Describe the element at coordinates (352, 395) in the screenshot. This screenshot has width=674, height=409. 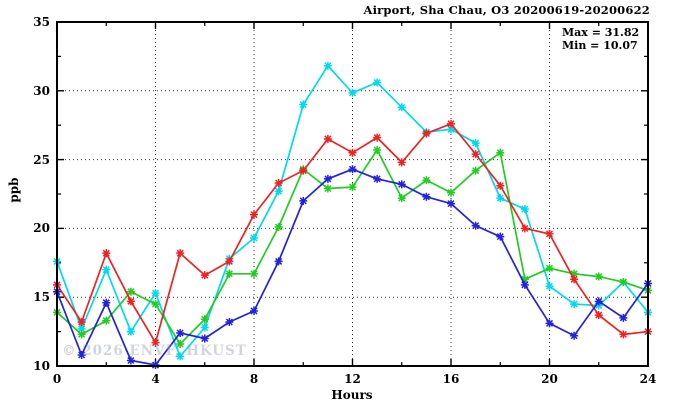
I see `x-axis-label: Hours` at that location.